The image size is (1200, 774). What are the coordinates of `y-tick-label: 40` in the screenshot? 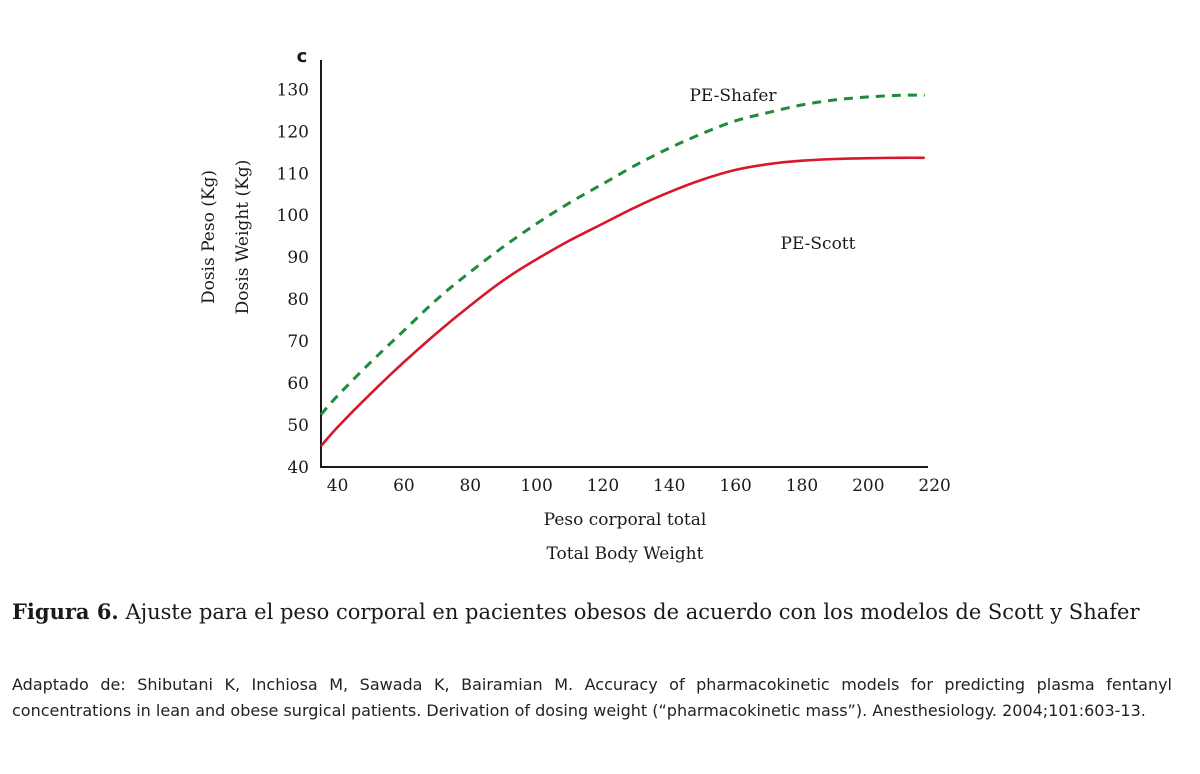 It's located at (298, 468).